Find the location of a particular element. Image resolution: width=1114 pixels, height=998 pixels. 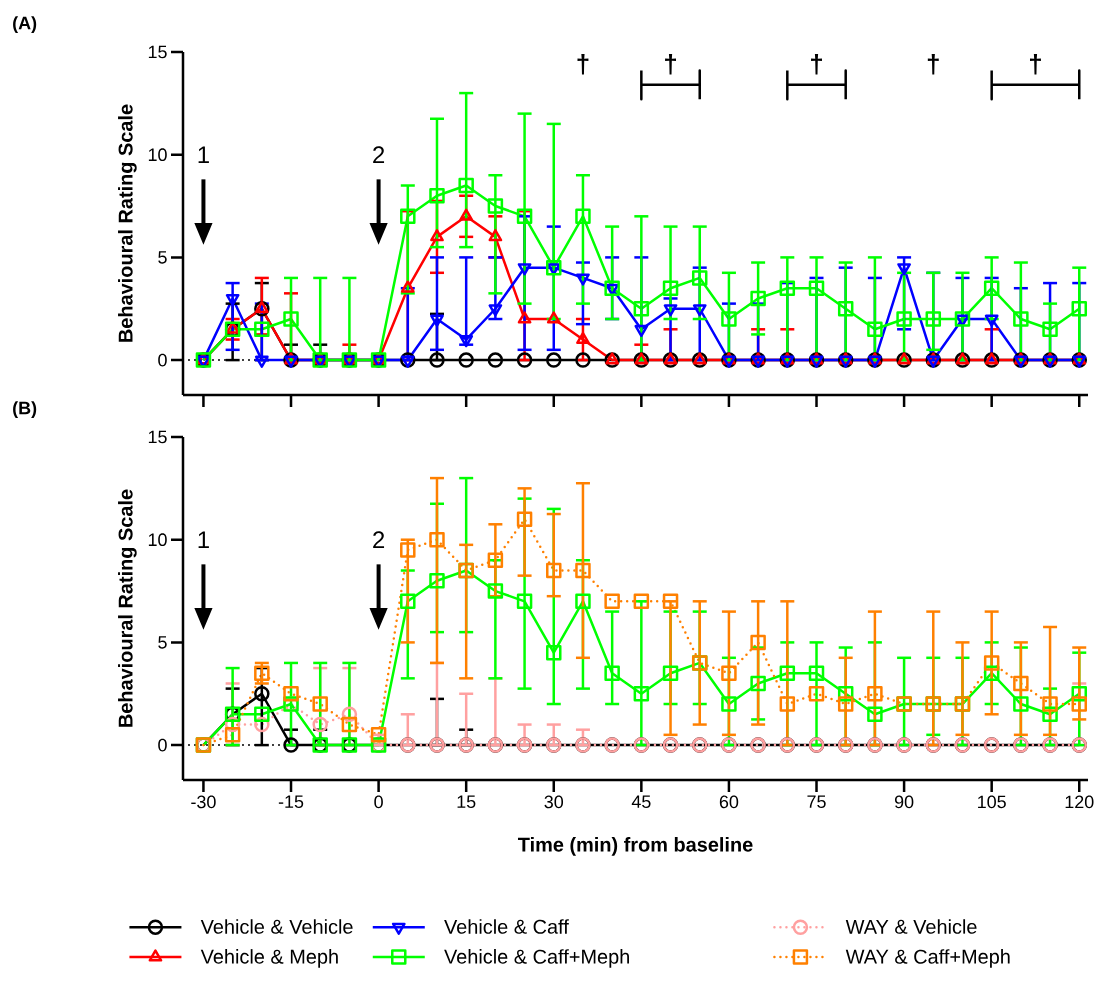

text: (A) is located at coordinates (25, 24).